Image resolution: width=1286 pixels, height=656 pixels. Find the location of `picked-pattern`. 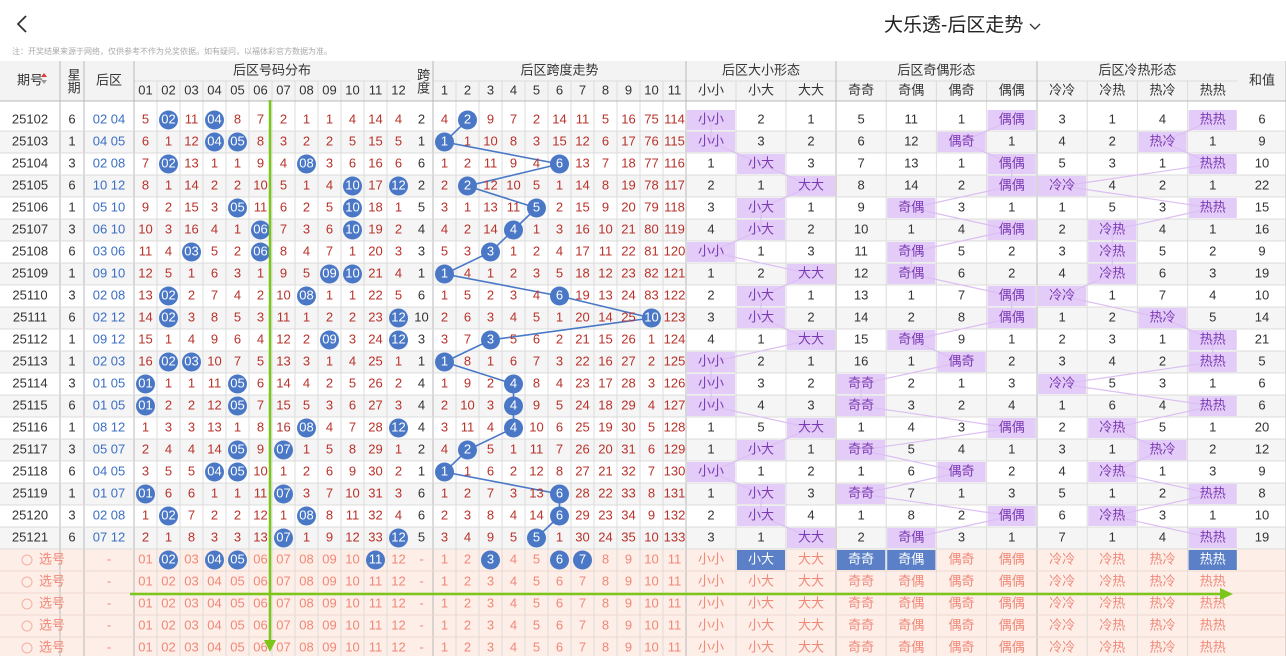

picked-pattern is located at coordinates (911, 560).